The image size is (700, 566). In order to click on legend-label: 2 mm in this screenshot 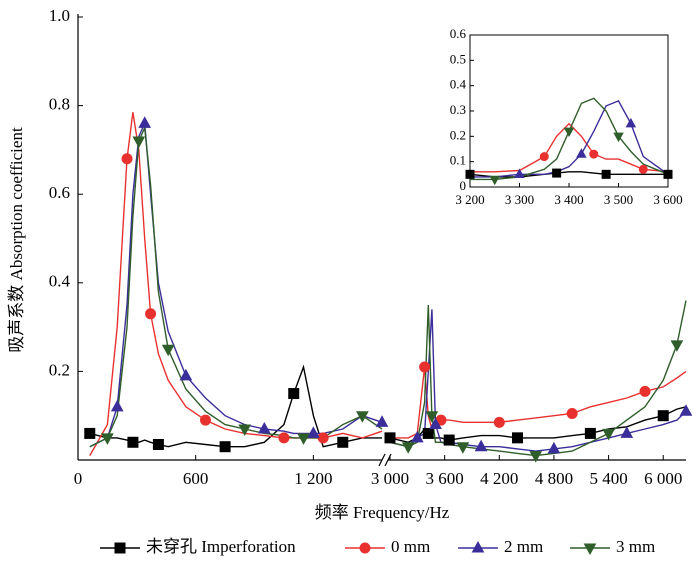, I will do `click(523, 546)`.